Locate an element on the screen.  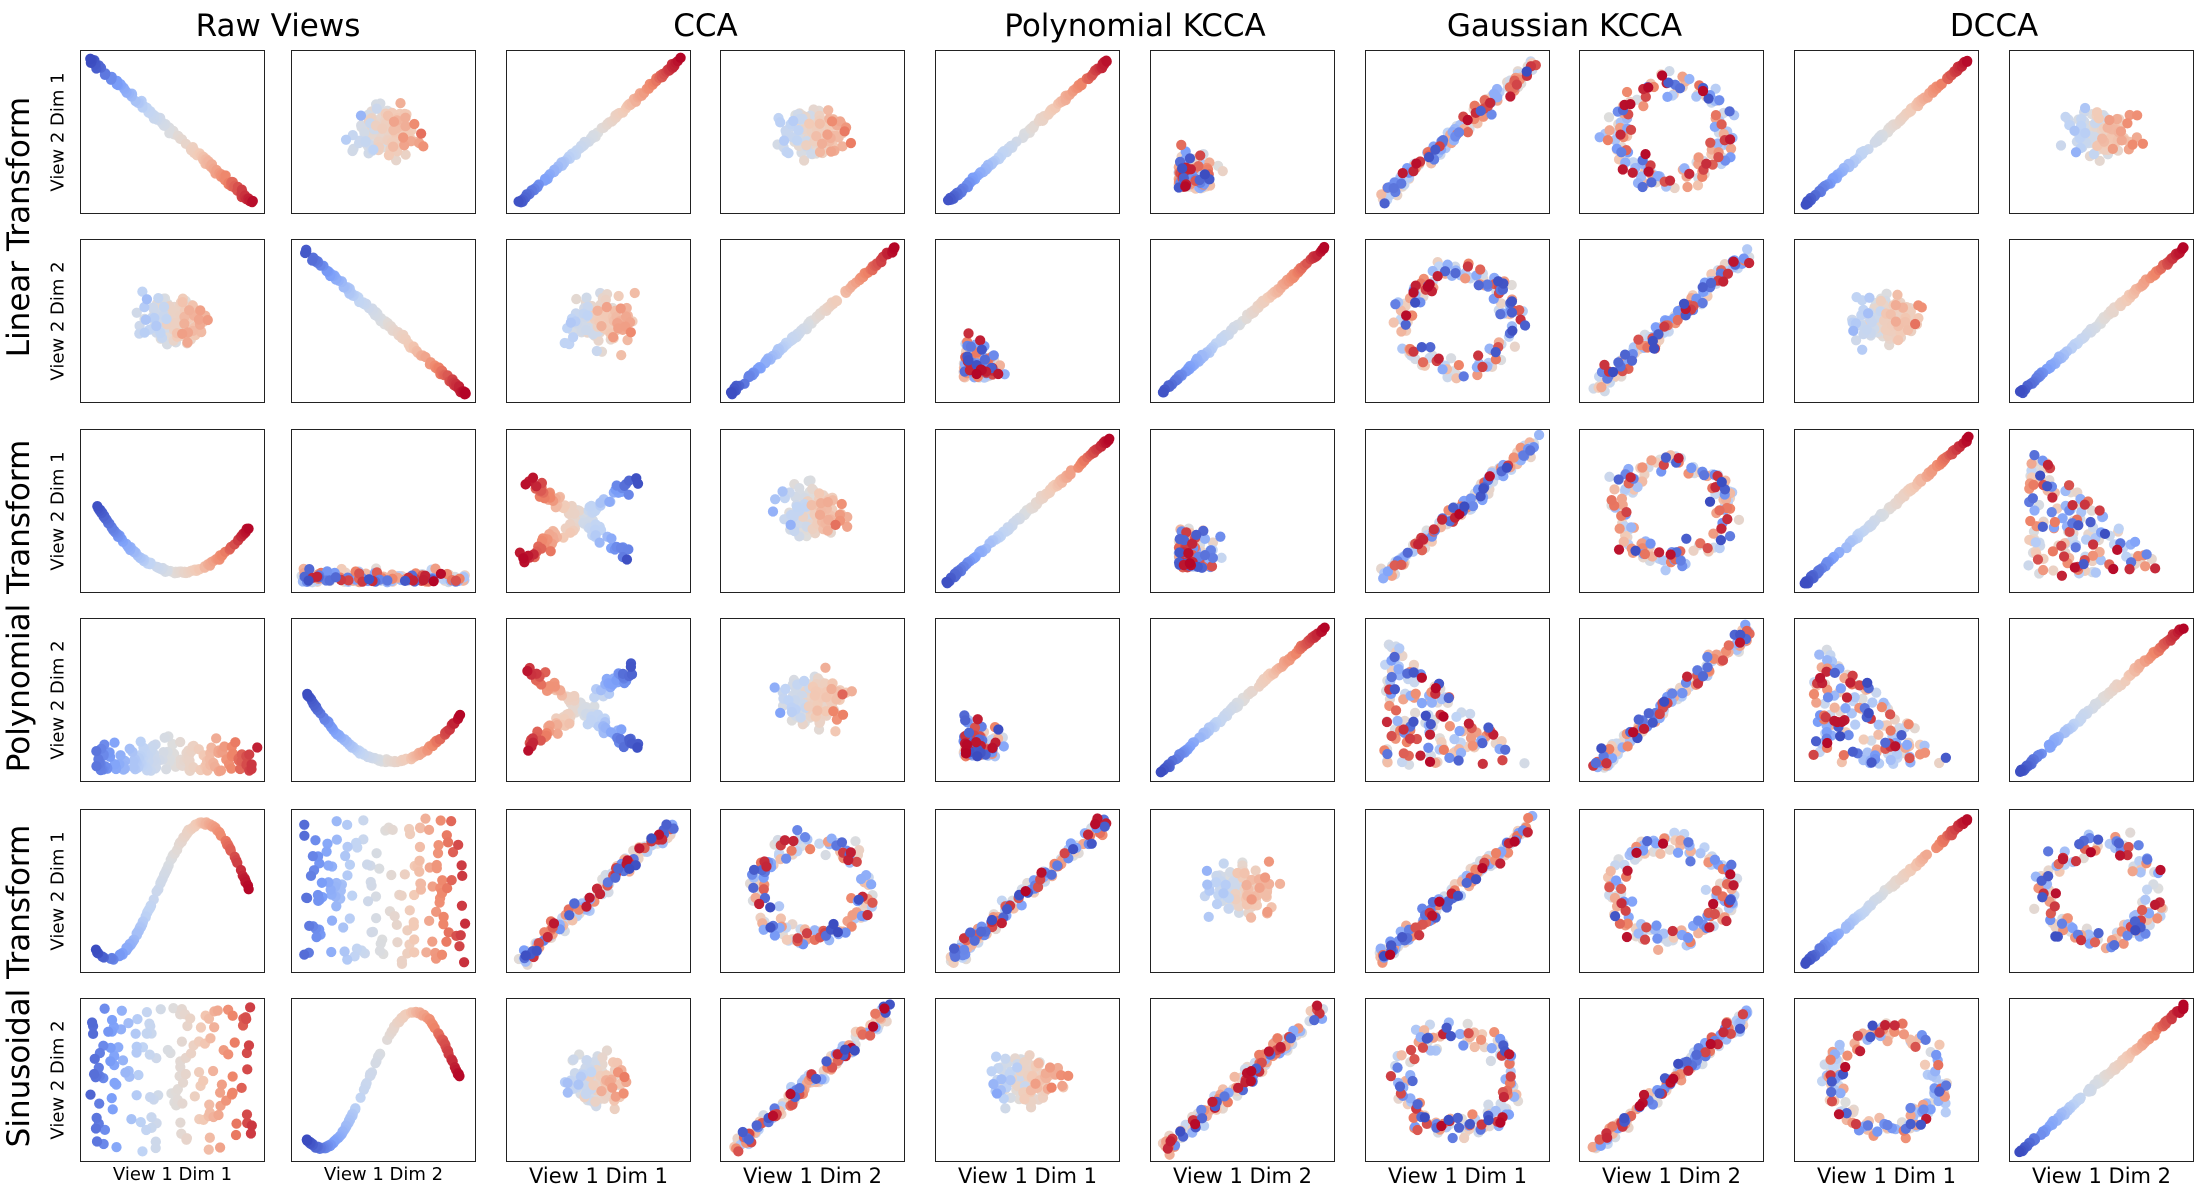
scatter-plot-r0-c4 is located at coordinates (1027, 130).